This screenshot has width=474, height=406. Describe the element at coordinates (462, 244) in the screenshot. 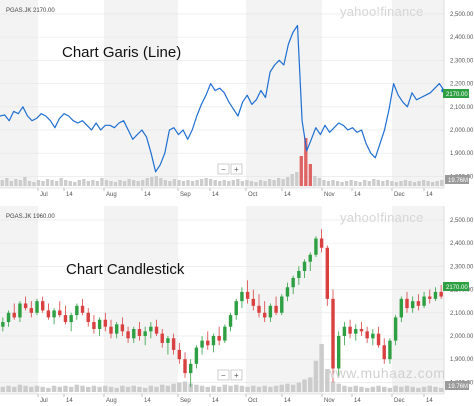

I see `y-tick-label: 2,400.00` at that location.